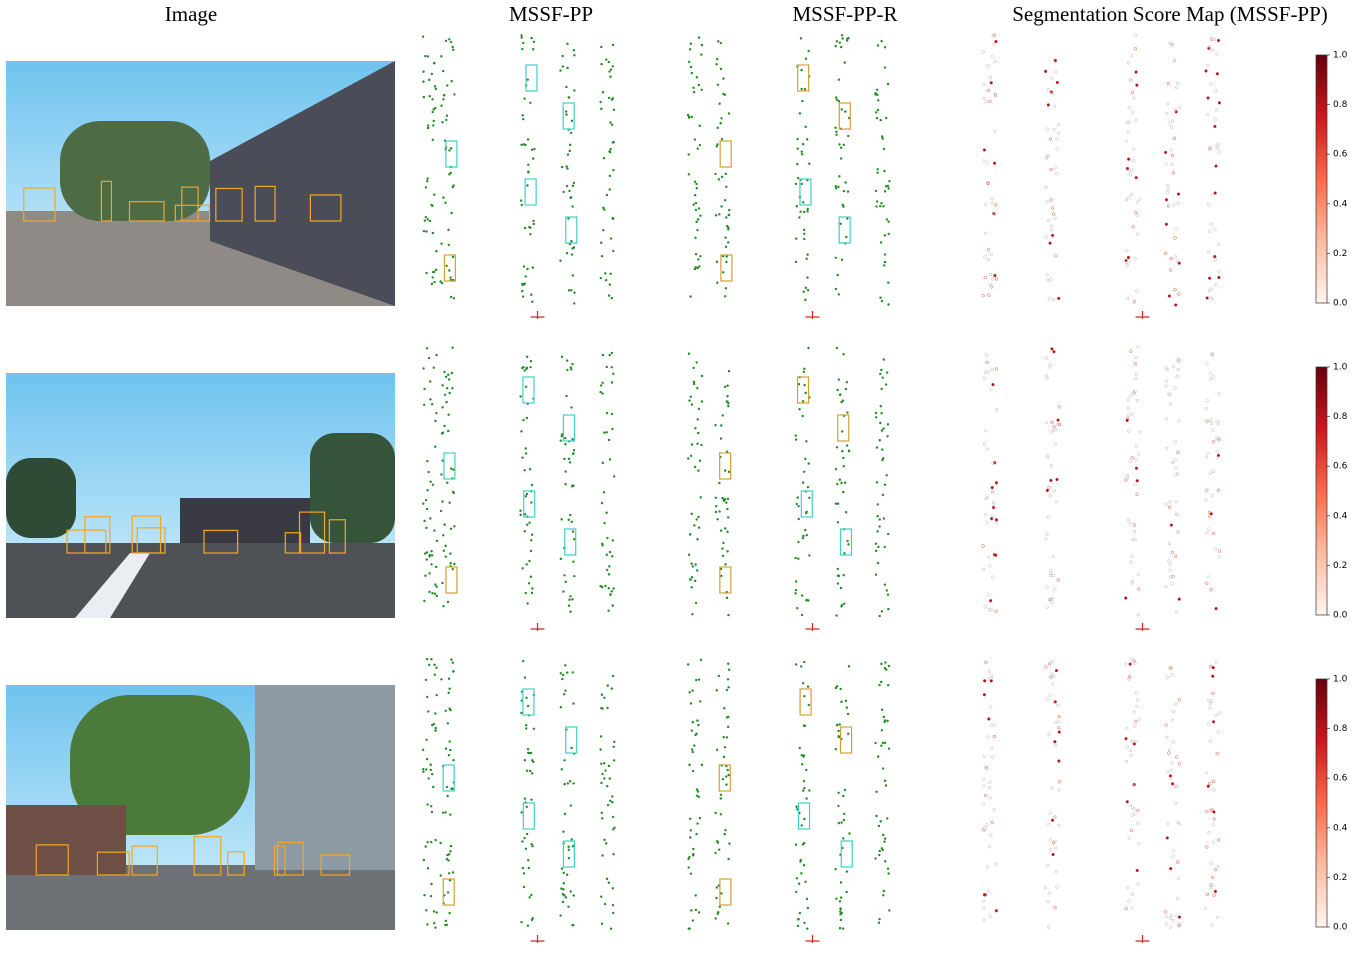 The width and height of the screenshot is (1363, 965). I want to click on houses, so click(66, 840).